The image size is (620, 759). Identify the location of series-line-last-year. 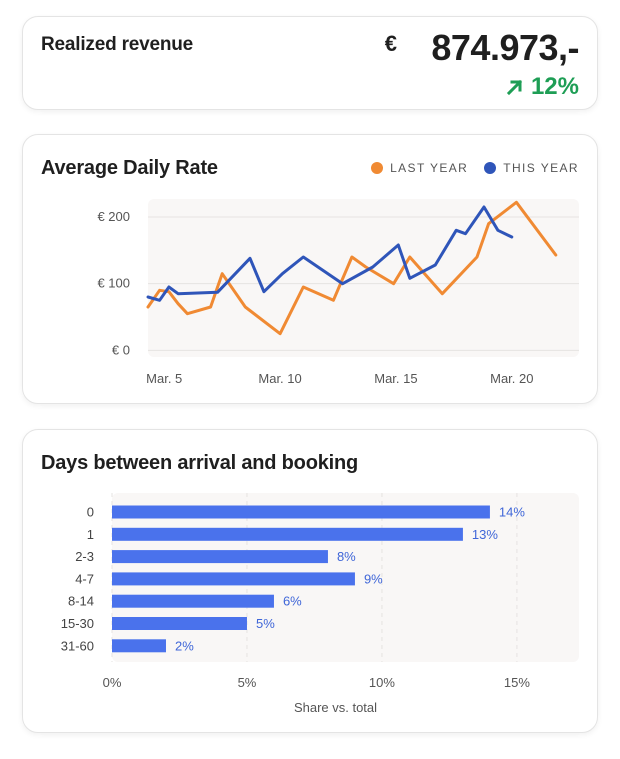
(352, 268).